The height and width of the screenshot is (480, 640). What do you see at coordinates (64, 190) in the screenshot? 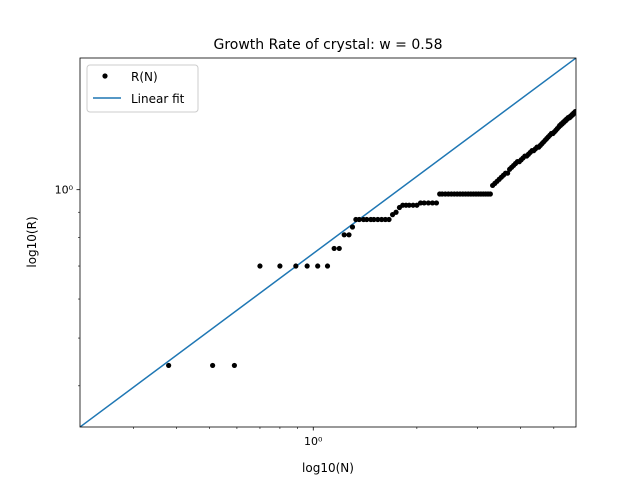
I see `y-tick-label: 10⁰` at bounding box center [64, 190].